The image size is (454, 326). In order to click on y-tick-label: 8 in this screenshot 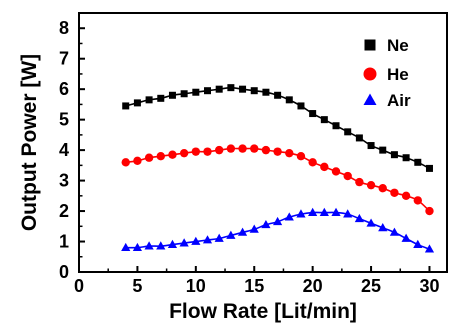, I will do `click(64, 28)`.